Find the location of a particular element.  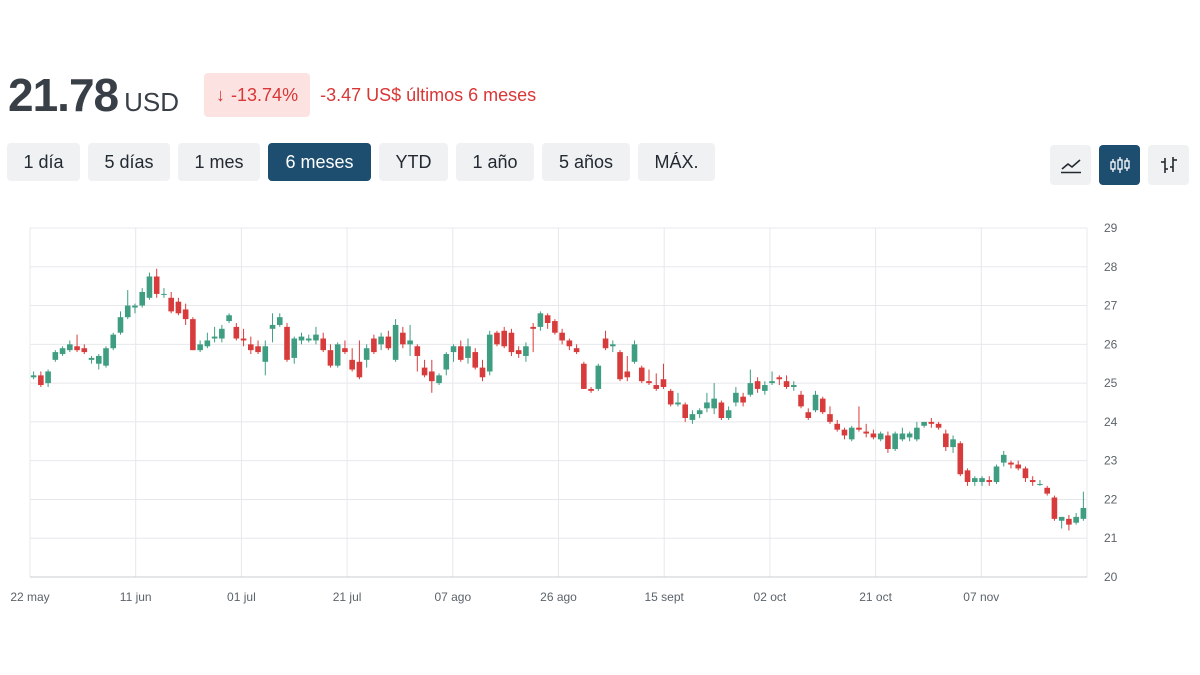

range-max-button: MÁX. is located at coordinates (676, 162).